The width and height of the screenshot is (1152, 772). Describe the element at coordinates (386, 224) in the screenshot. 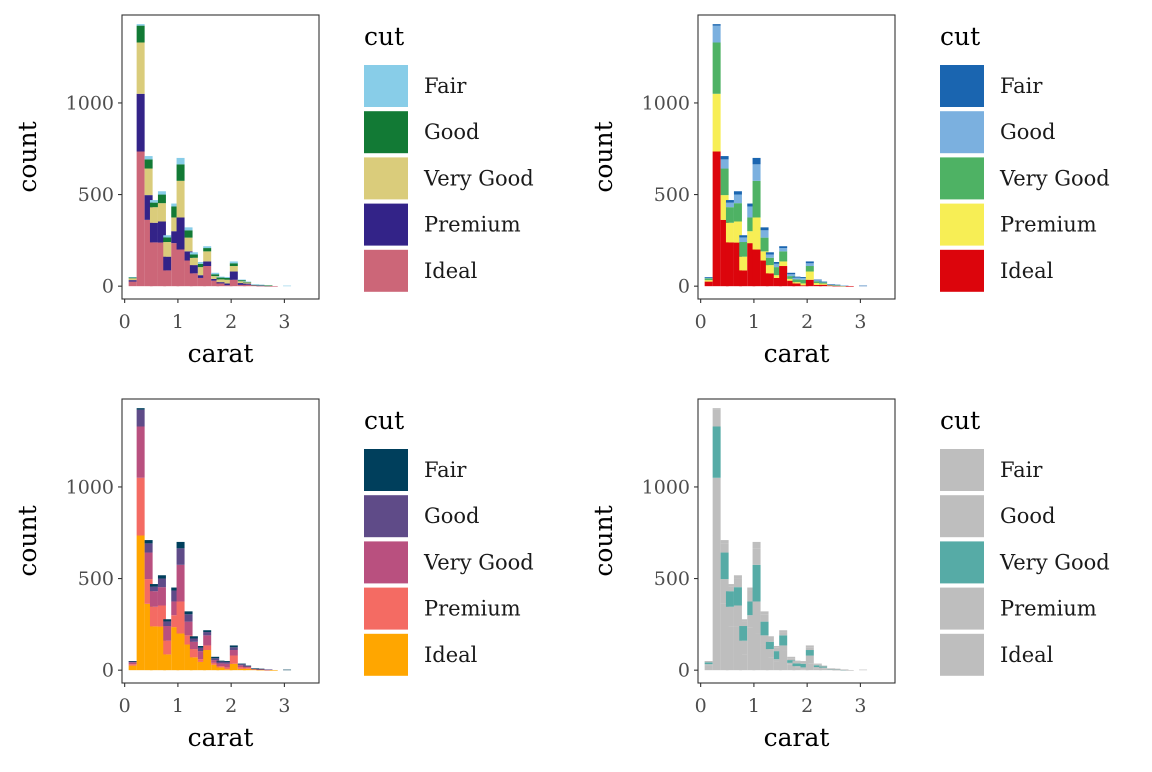

I see `legend-key-premium` at that location.